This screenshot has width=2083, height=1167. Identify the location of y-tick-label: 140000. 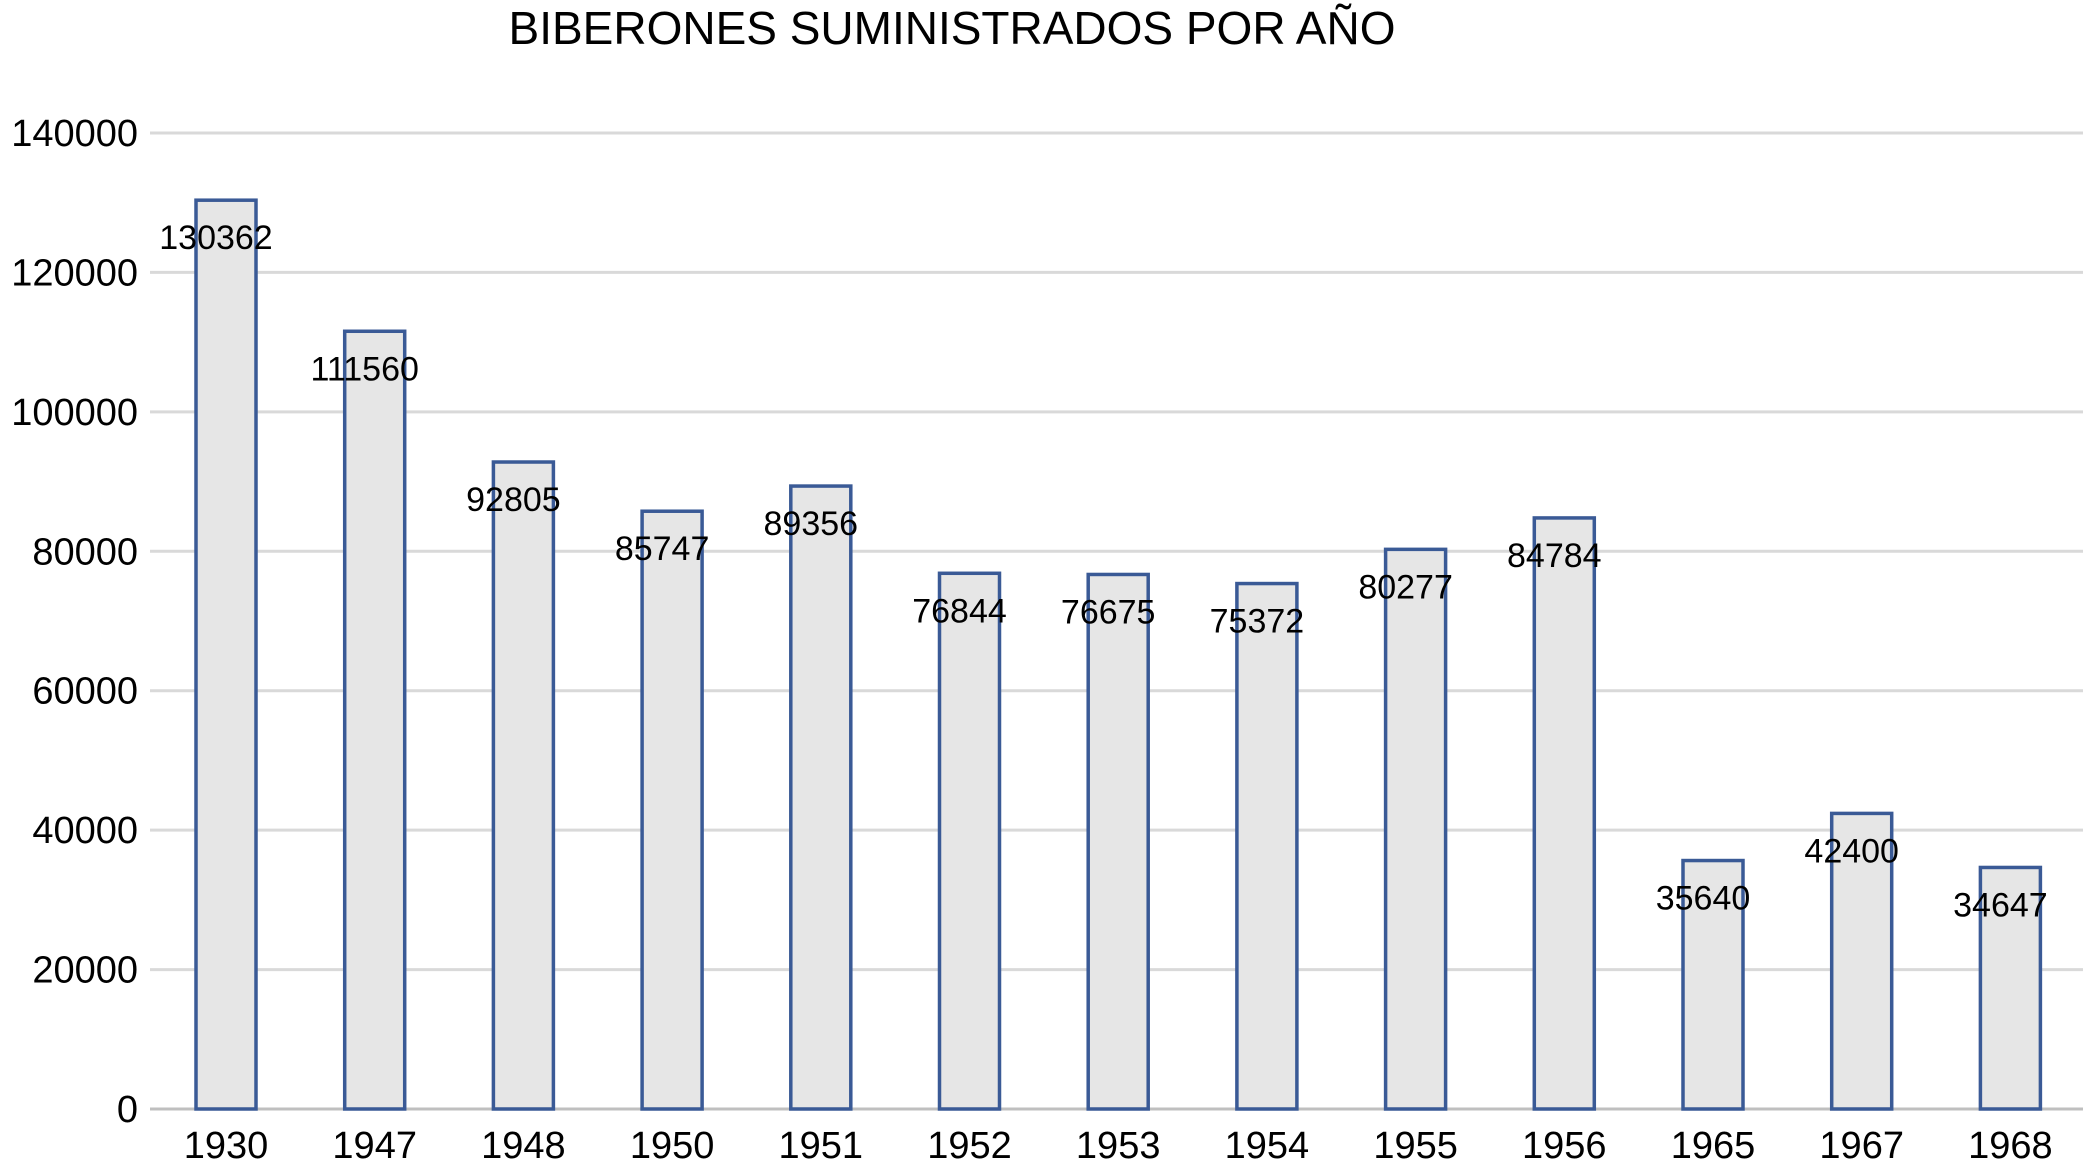
(74, 134).